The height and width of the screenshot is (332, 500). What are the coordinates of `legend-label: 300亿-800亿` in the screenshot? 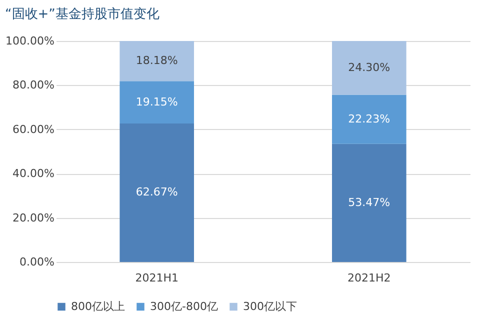 It's located at (184, 306).